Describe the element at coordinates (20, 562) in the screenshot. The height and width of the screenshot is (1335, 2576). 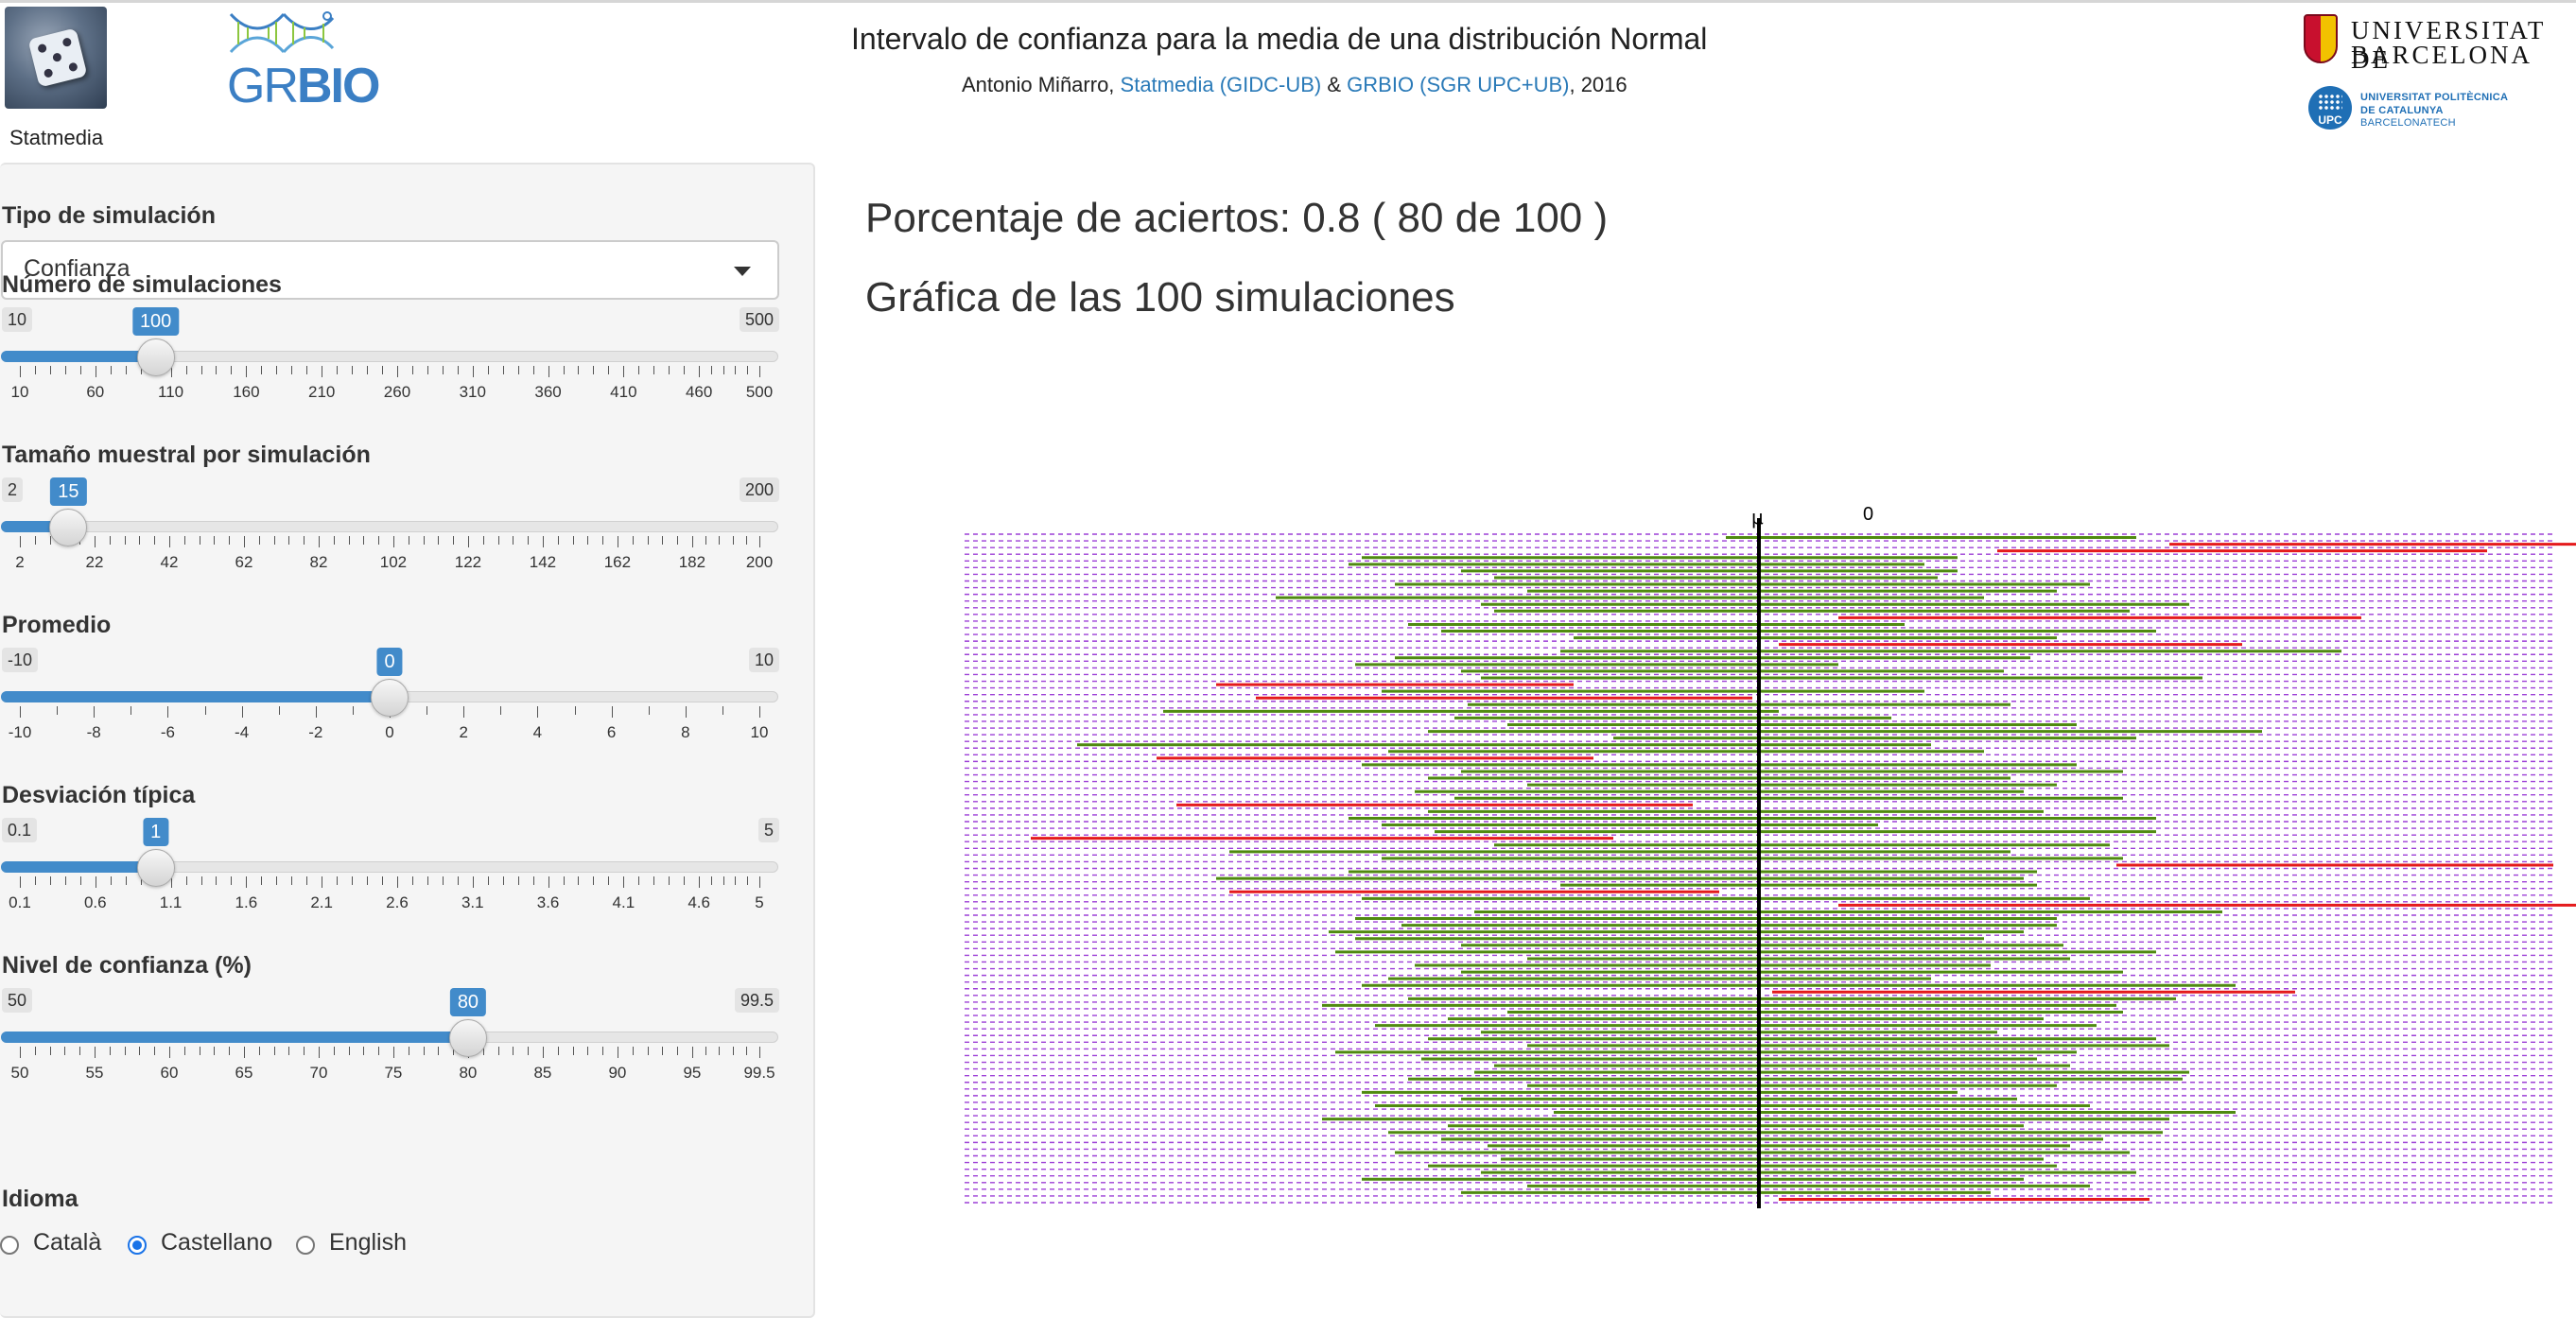
I see `slider-tick-label: 2` at that location.